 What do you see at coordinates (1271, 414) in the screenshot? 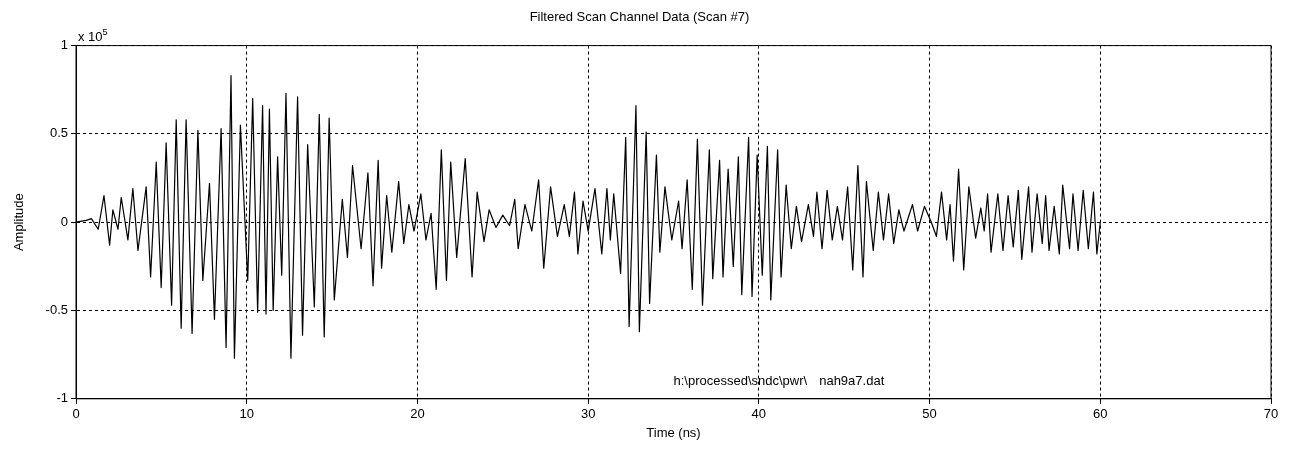
I see `x-tick-label: 70` at bounding box center [1271, 414].